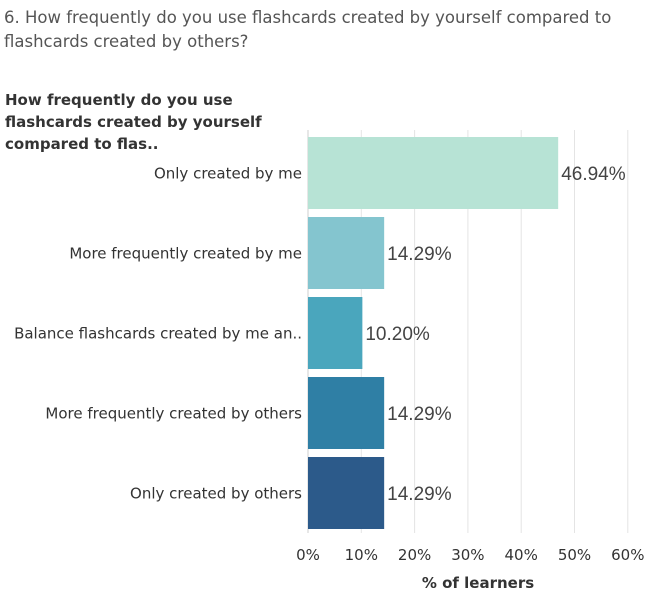 The height and width of the screenshot is (600, 651). What do you see at coordinates (521, 555) in the screenshot?
I see `x-tick-label: 40%` at bounding box center [521, 555].